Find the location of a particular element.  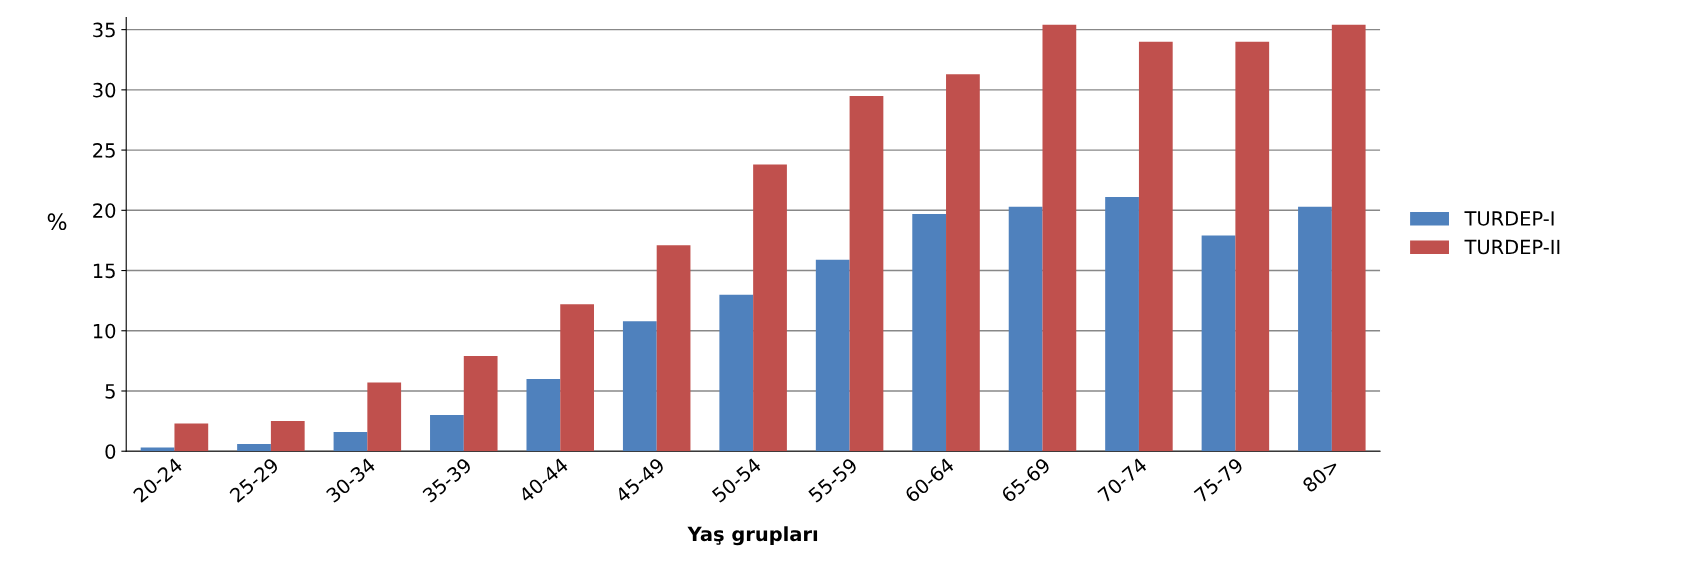

y-tick-label: 30 is located at coordinates (104, 90).